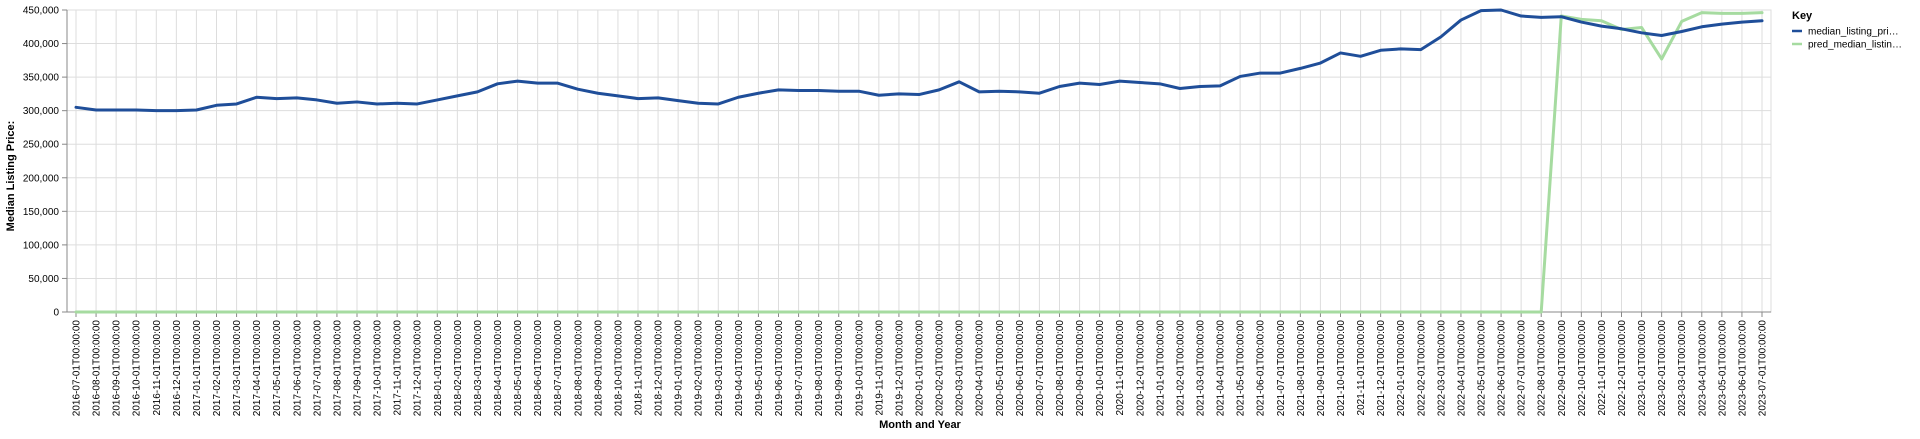 Image resolution: width=1920 pixels, height=439 pixels. What do you see at coordinates (1080, 368) in the screenshot?
I see `x-tick-label: 2020-09-01T00:00:00` at bounding box center [1080, 368].